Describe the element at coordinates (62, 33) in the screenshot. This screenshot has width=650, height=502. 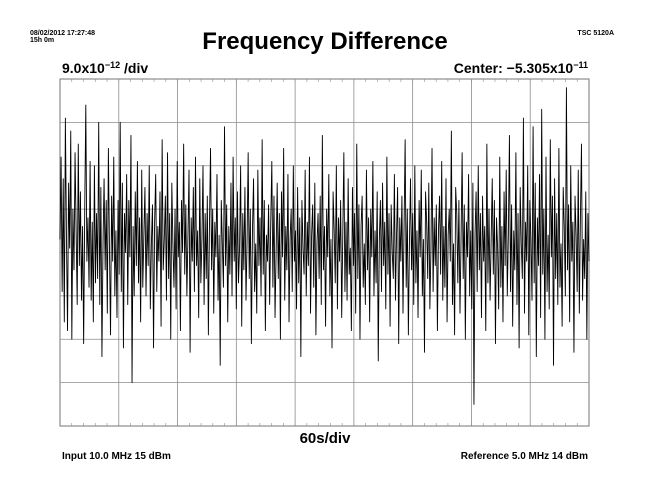
I see `timestamp: 08/02/2012 17:27:48` at that location.